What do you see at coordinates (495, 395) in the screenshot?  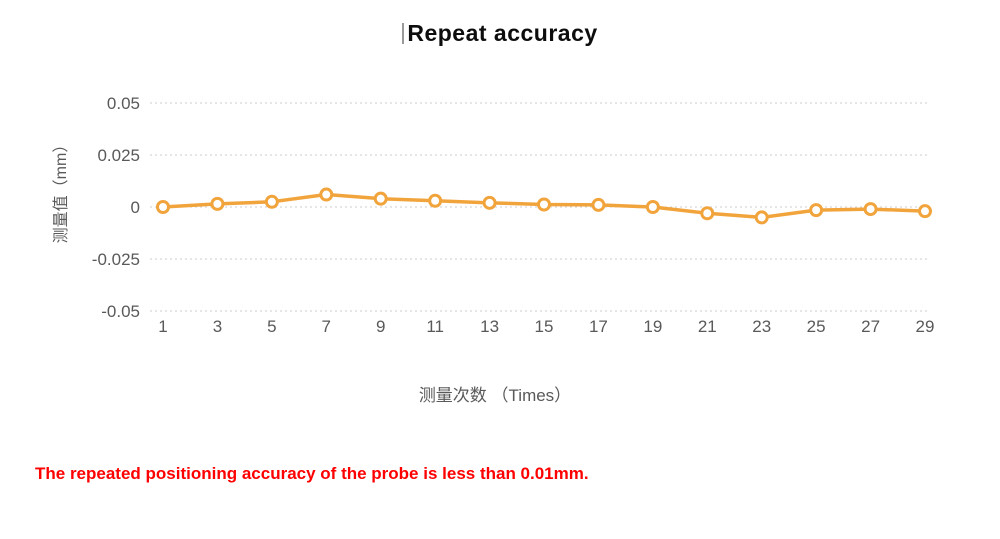 I see `x-axis-title: 测量次数 （Times）` at bounding box center [495, 395].